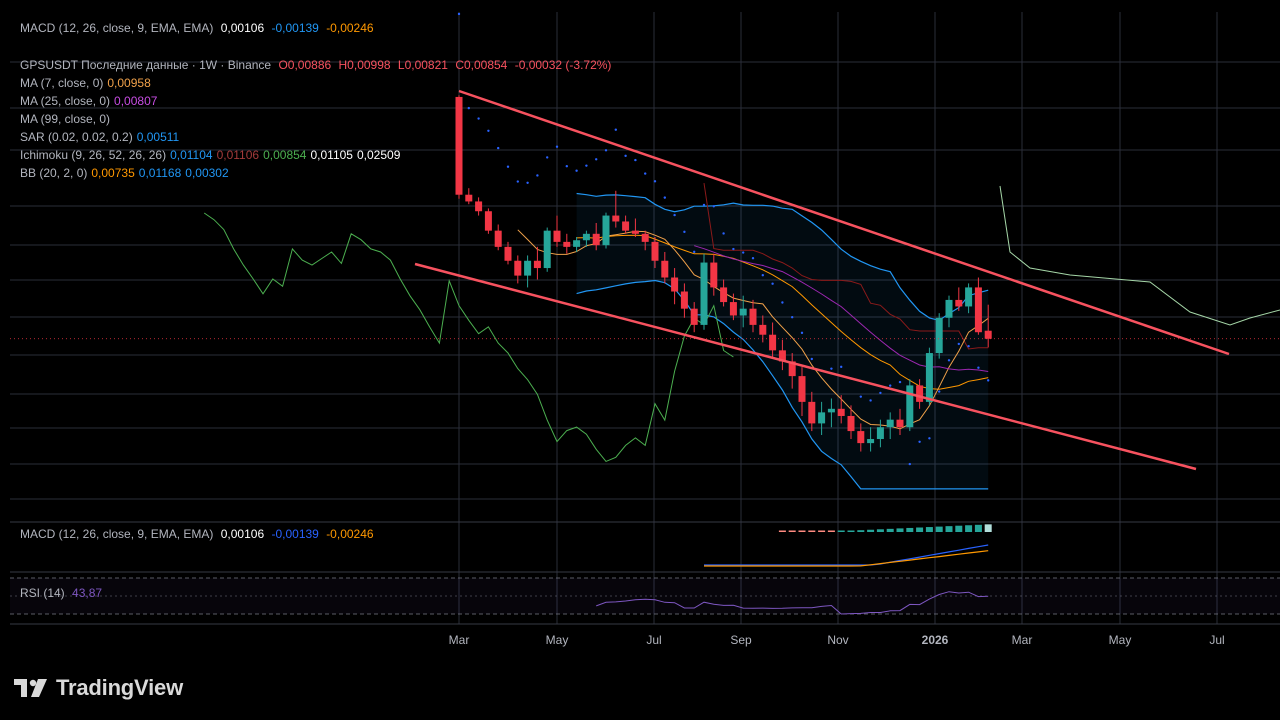 This screenshot has height=720, width=1280. Describe the element at coordinates (846, 558) in the screenshot. I see `macd-signal-line` at that location.